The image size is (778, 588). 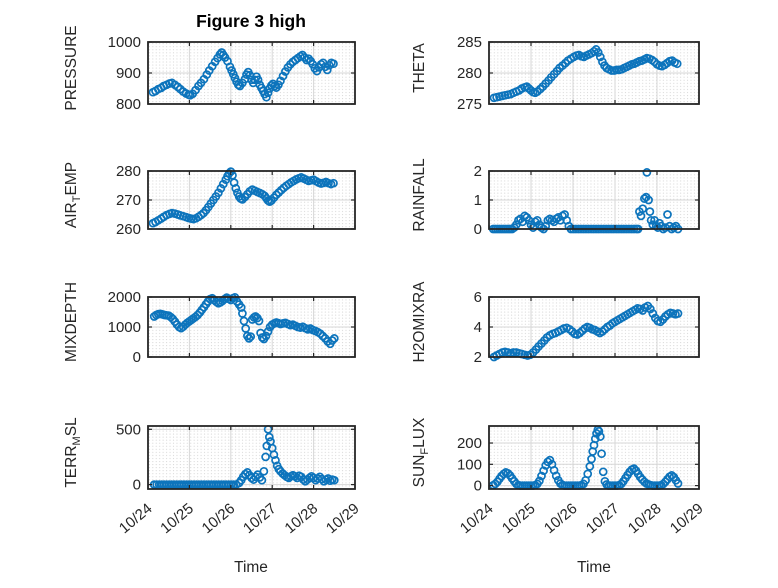 What do you see at coordinates (469, 42) in the screenshot?
I see `y-tick-label: 285` at bounding box center [469, 42].